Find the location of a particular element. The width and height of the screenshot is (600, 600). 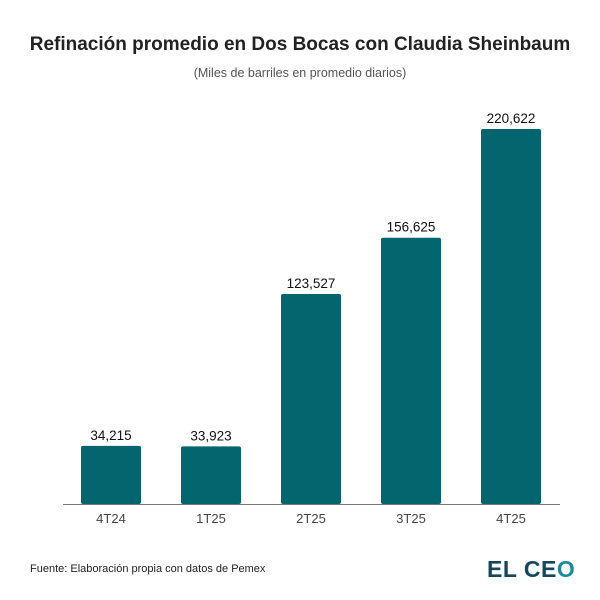

bar-4T25 is located at coordinates (511, 316).